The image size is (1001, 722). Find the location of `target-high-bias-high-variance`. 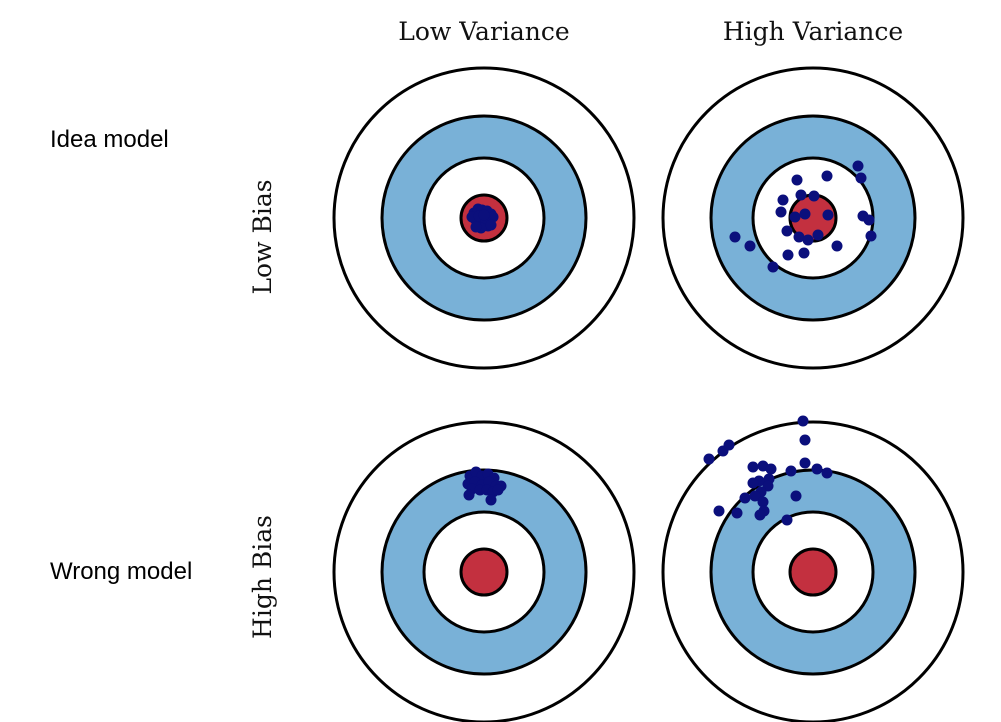

target-high-bias-high-variance is located at coordinates (813, 568).